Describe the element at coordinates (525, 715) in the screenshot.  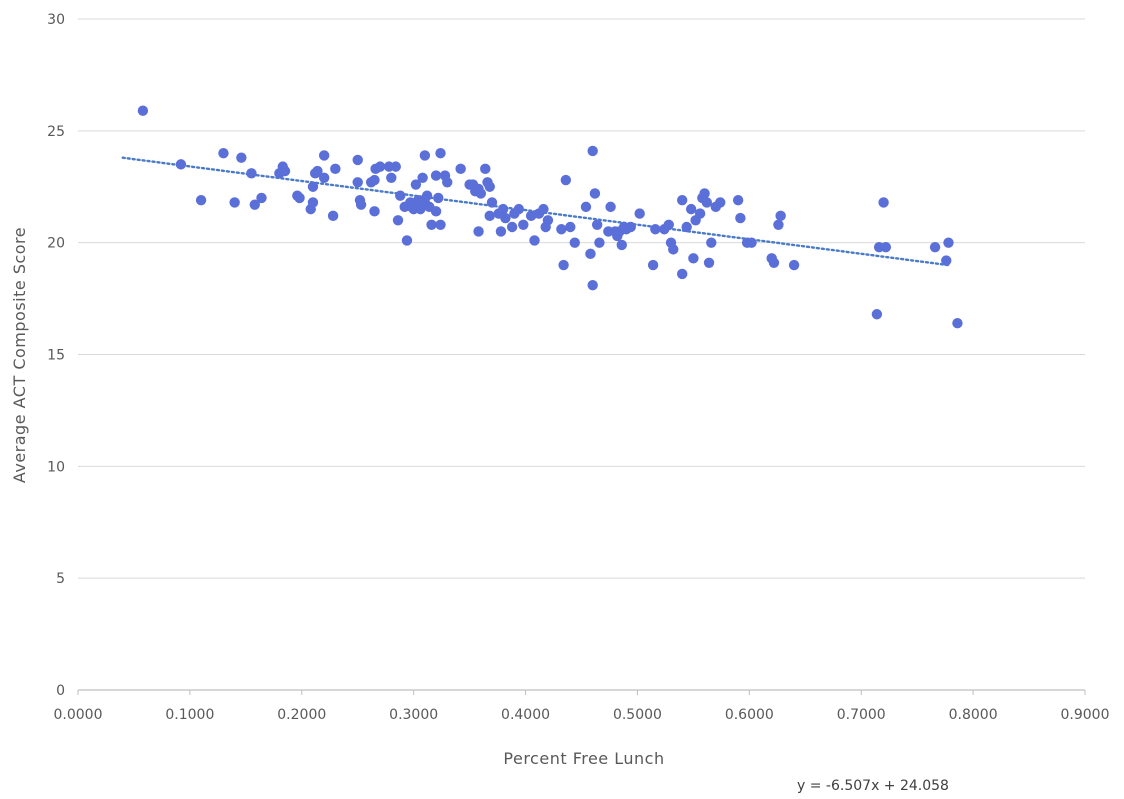
I see `x-tick-label: 0.4000` at that location.